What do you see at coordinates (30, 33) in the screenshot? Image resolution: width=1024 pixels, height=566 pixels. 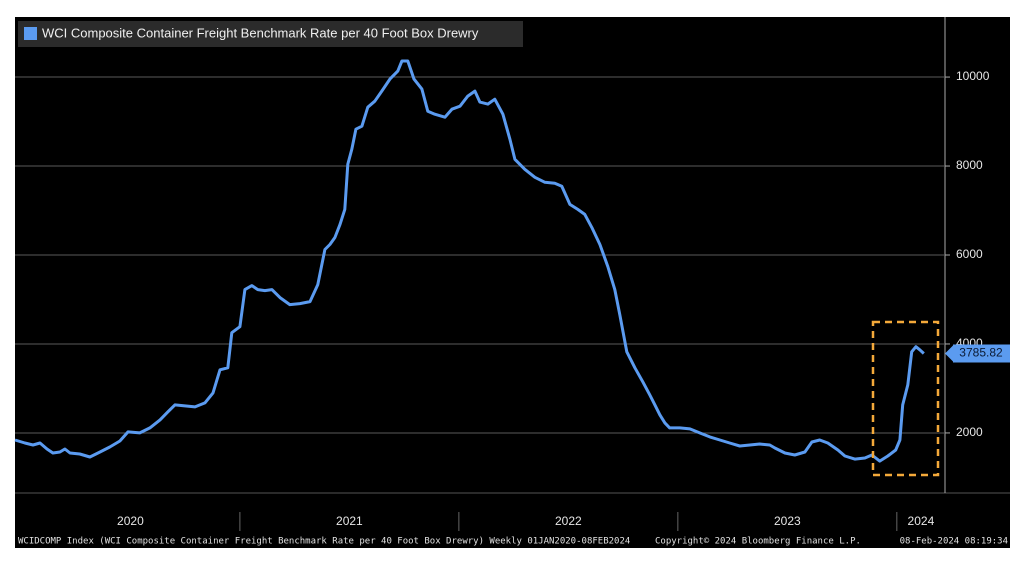 I see `legend-swatch` at bounding box center [30, 33].